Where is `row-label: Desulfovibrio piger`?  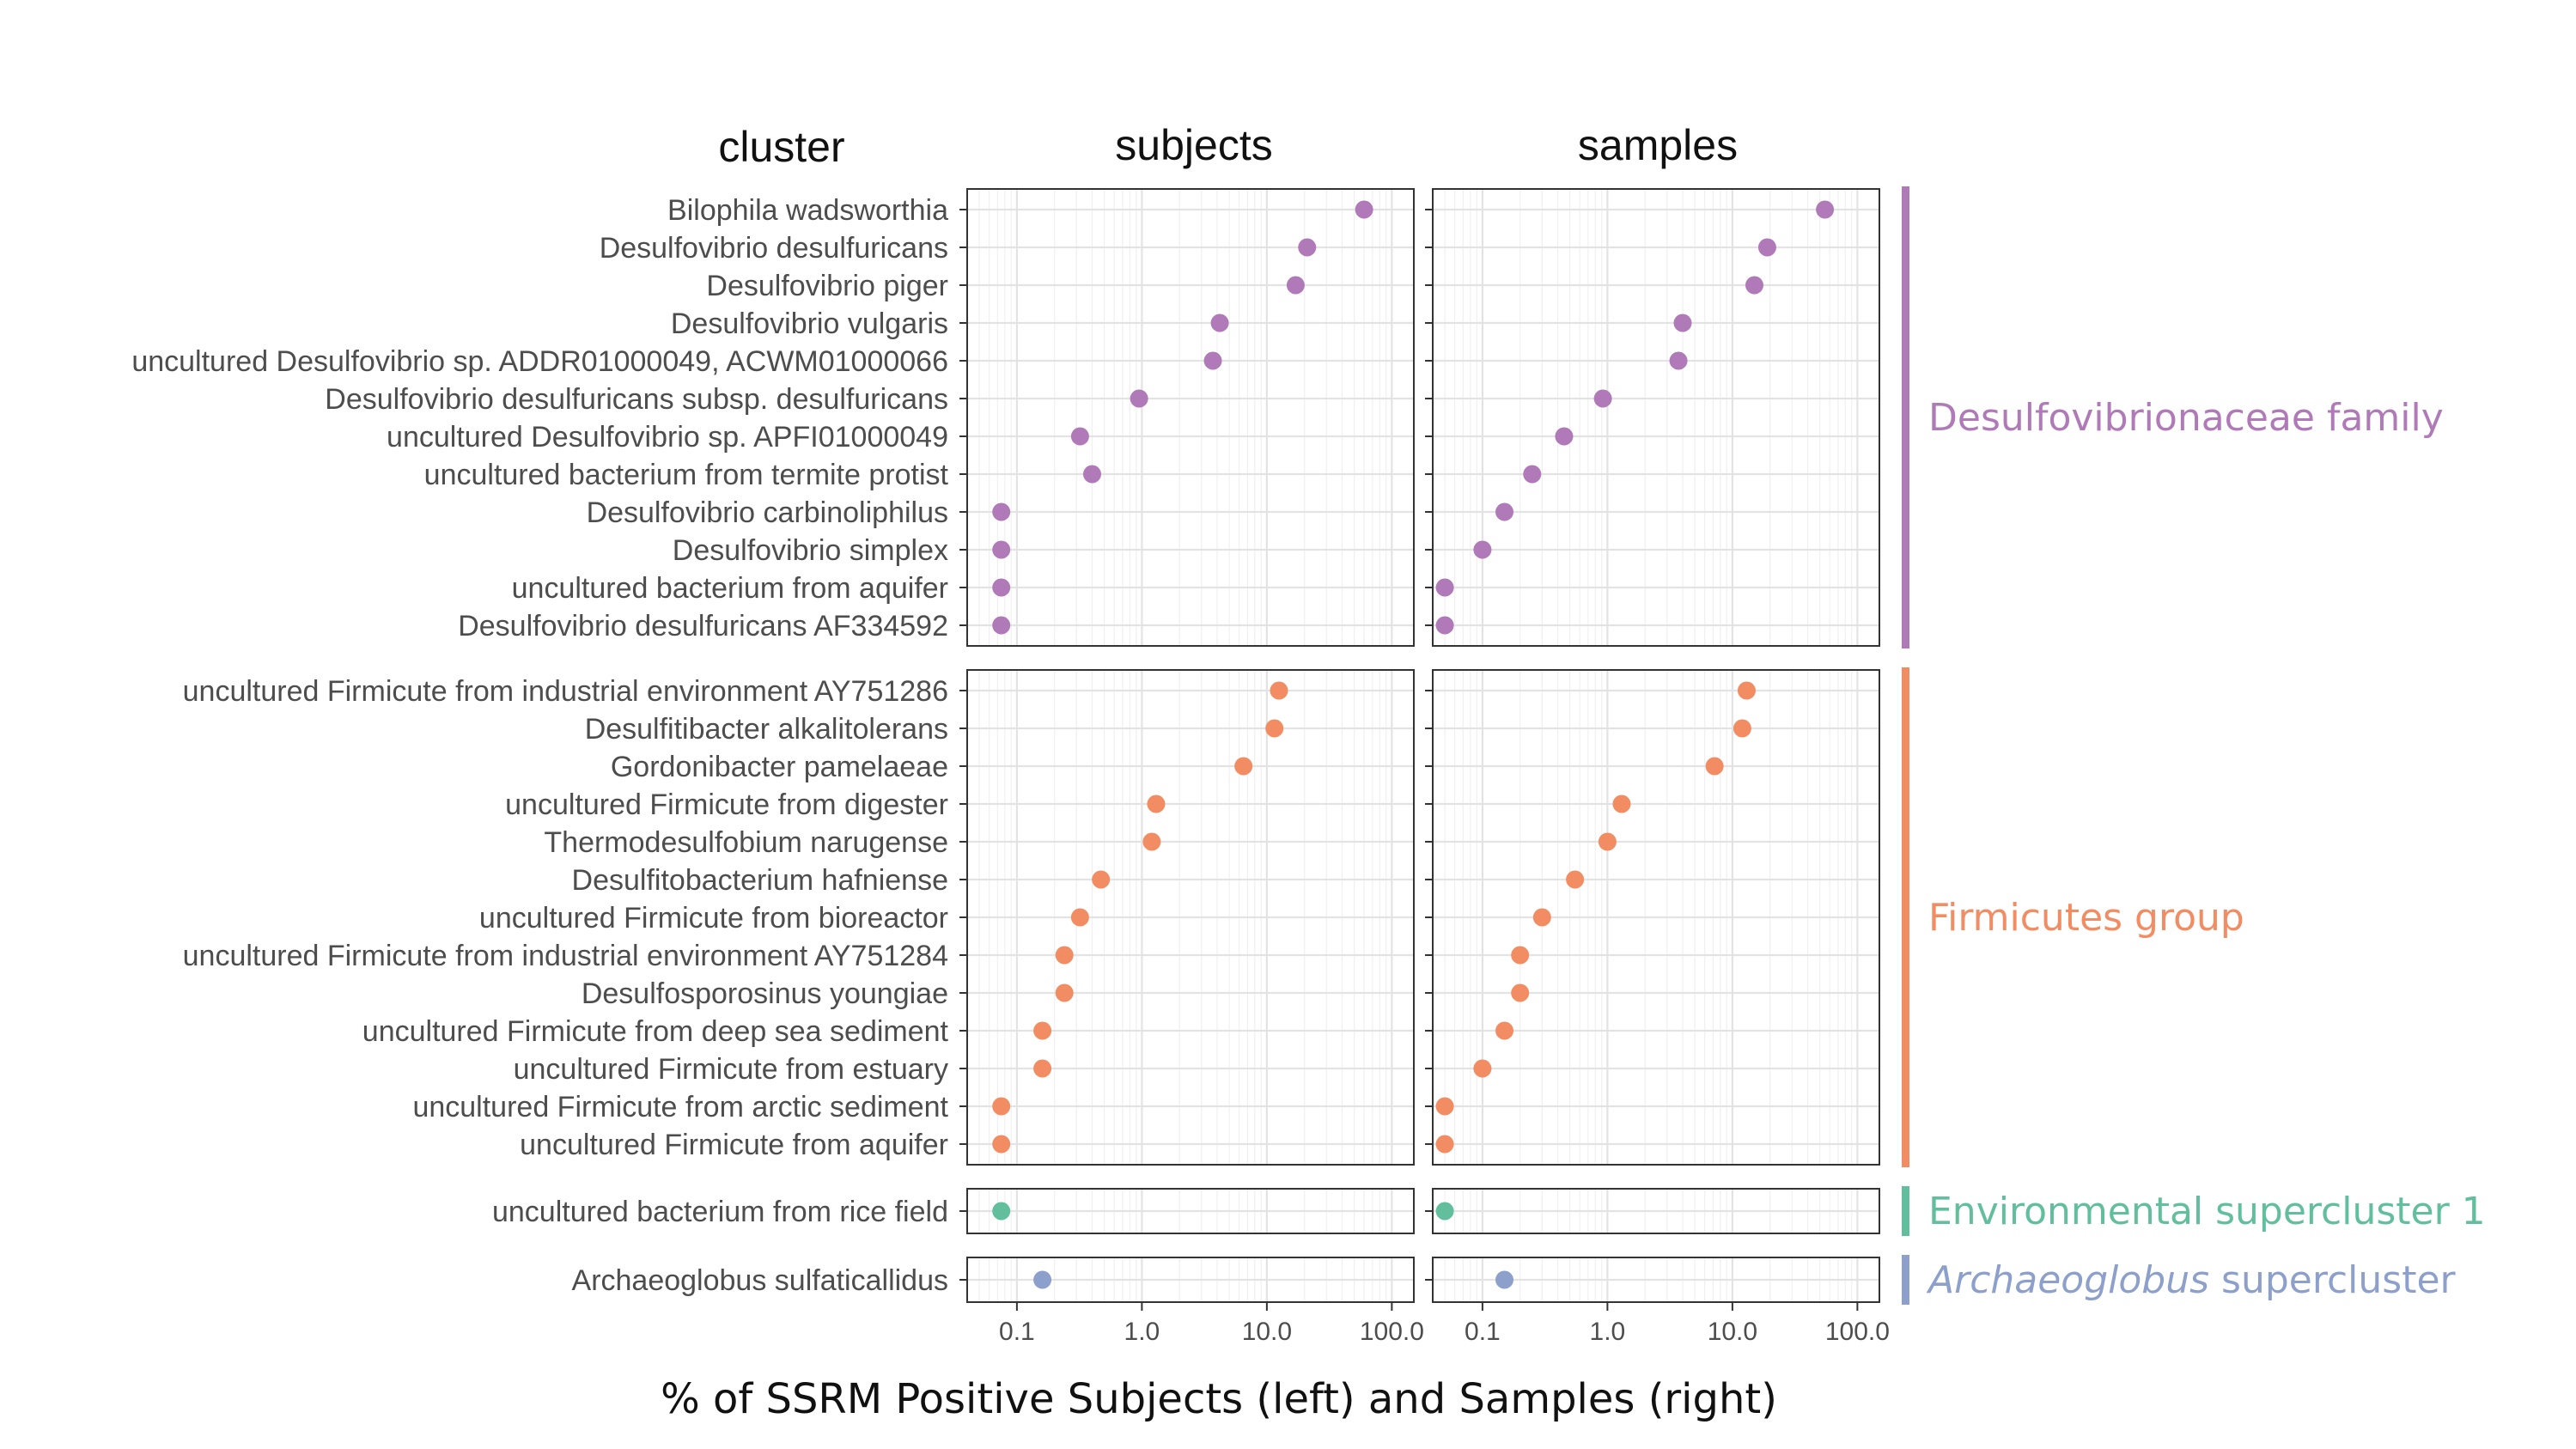 row-label: Desulfovibrio piger is located at coordinates (827, 286).